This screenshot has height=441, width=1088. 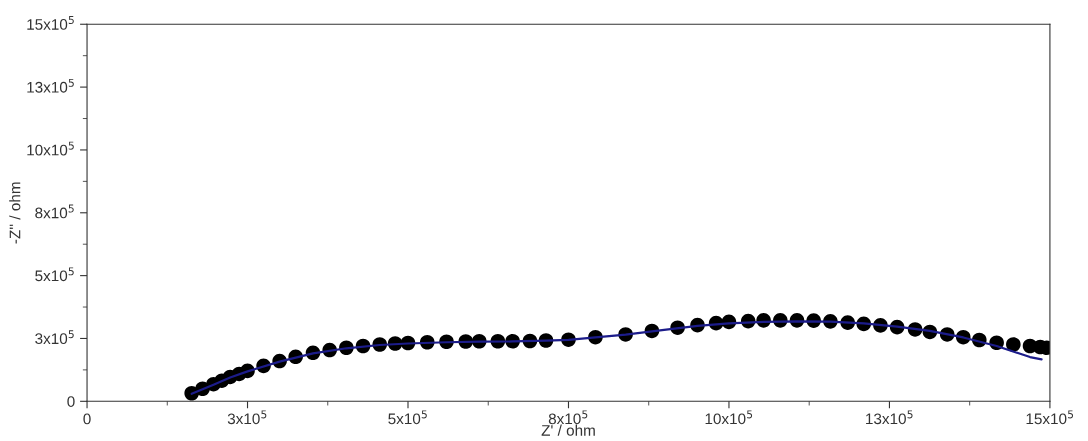 I want to click on y-tick-label: 15x10$^{5}$, so click(x=50, y=23).